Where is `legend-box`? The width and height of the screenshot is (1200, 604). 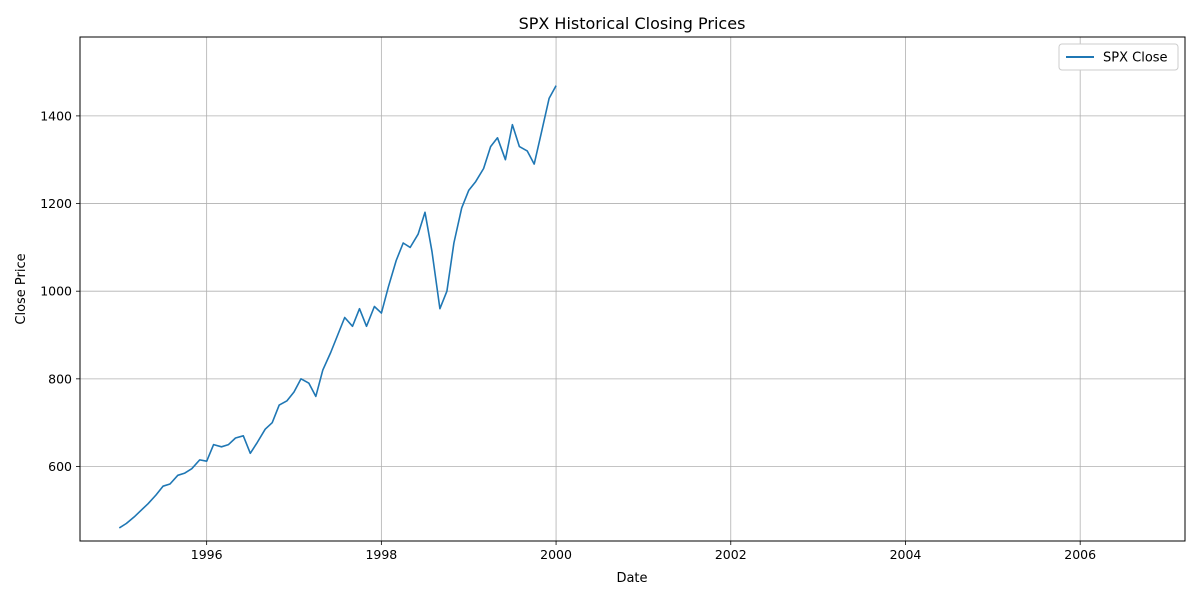 legend-box is located at coordinates (1118, 57).